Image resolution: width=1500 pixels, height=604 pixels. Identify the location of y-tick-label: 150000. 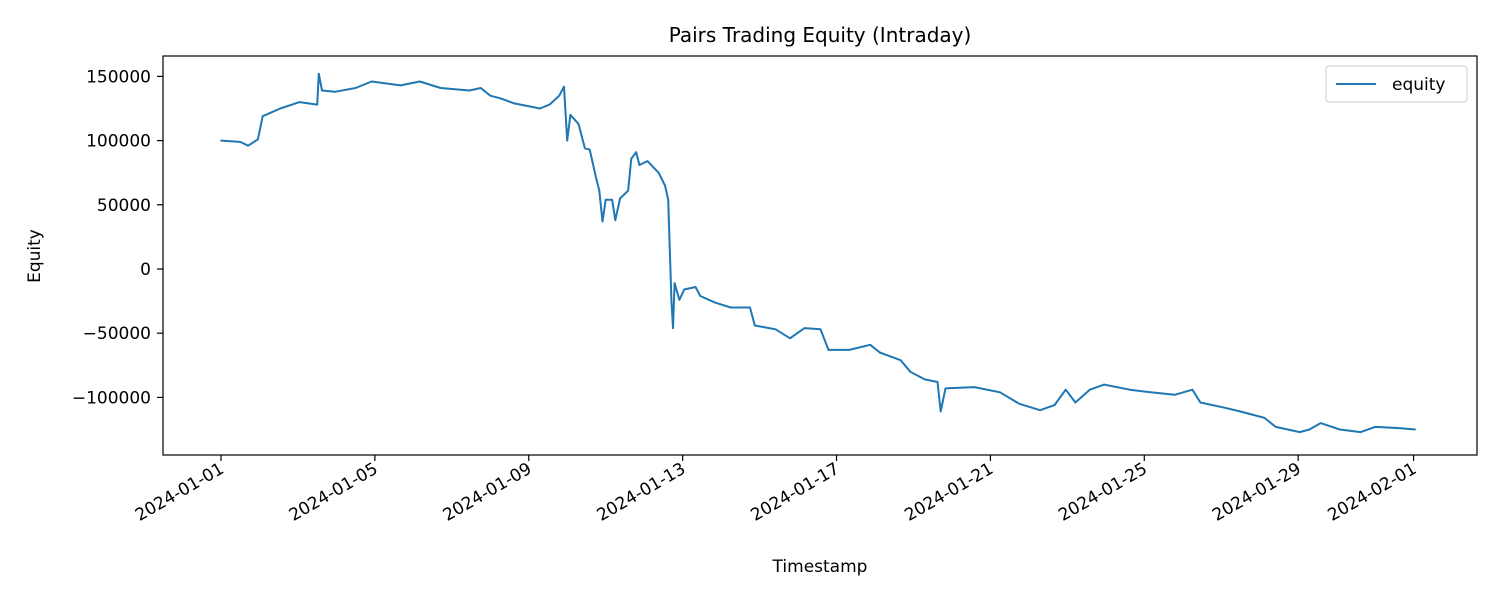
(118, 77).